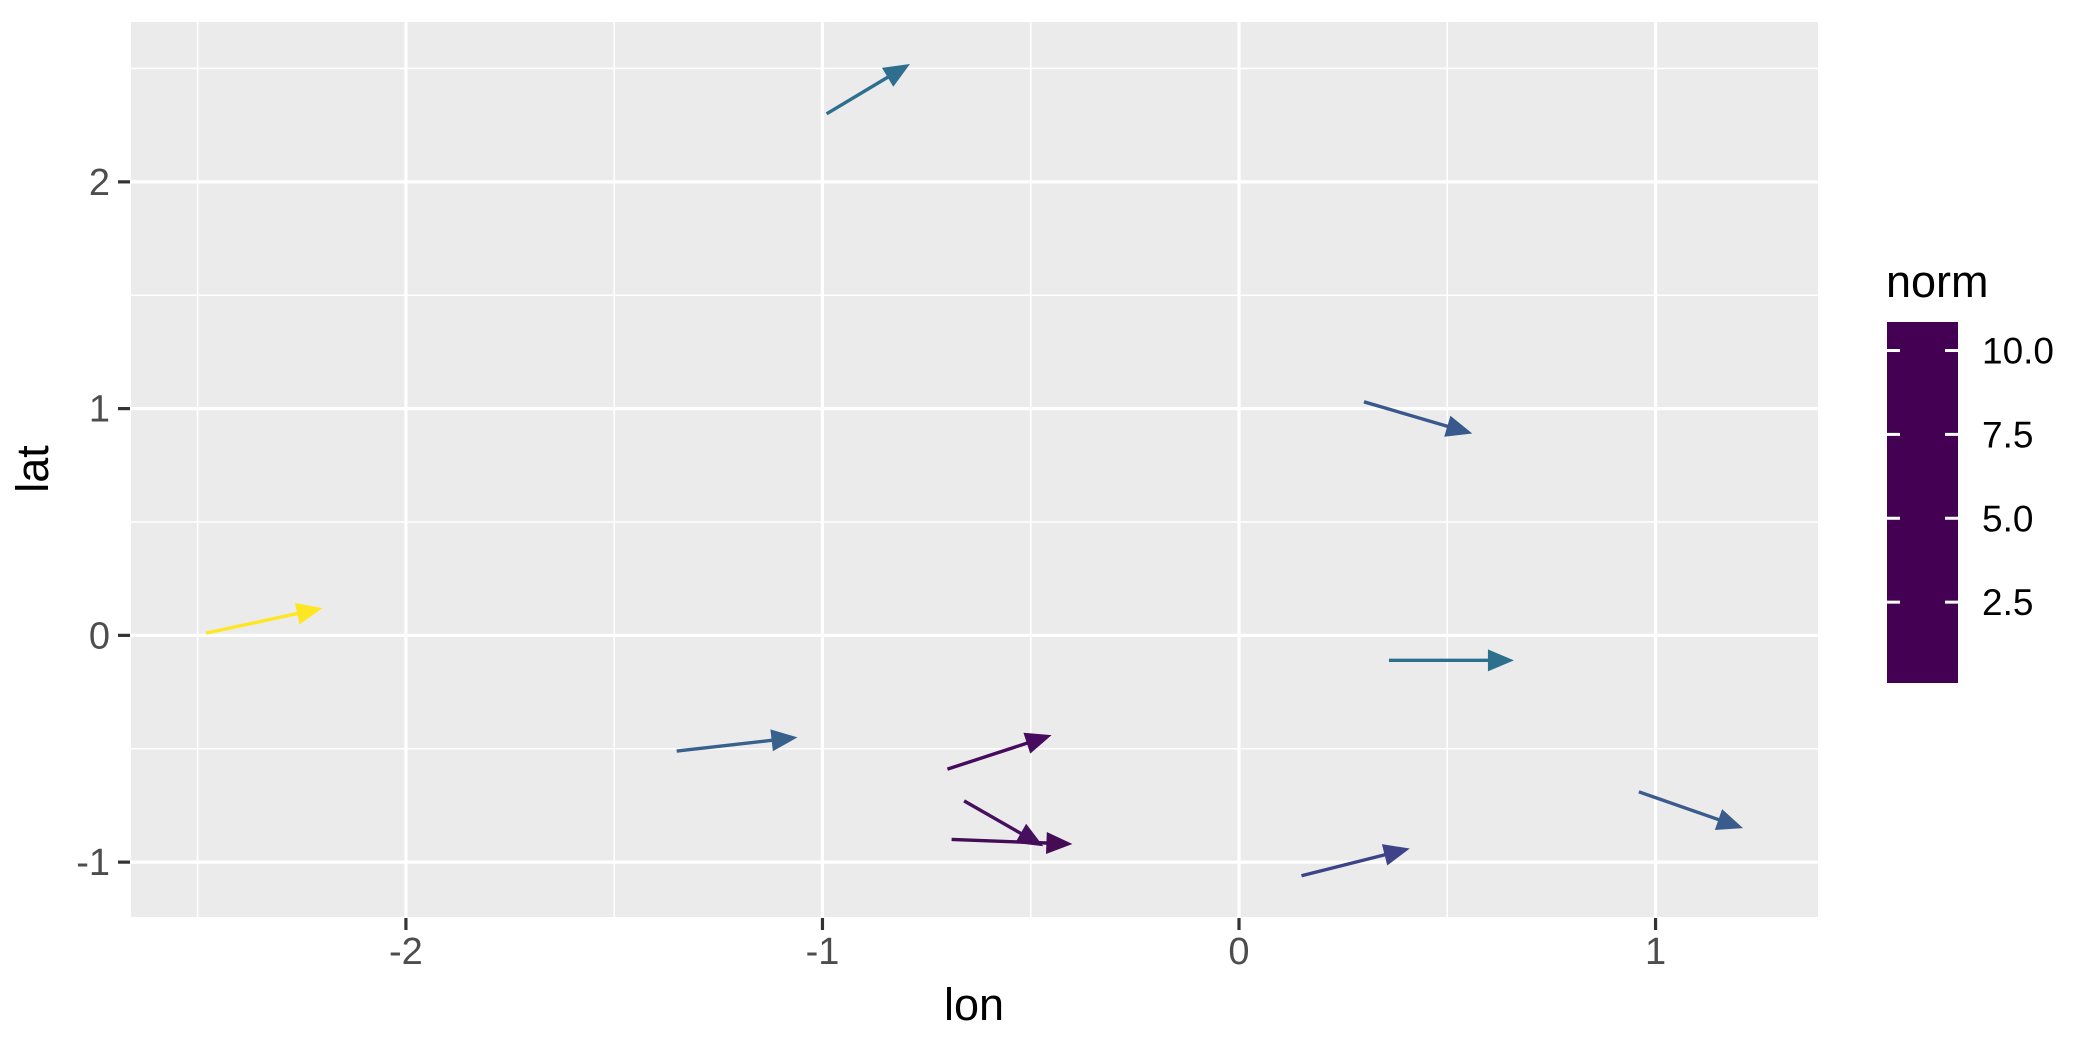 Image resolution: width=2100 pixels, height=1050 pixels. What do you see at coordinates (1937, 281) in the screenshot?
I see `legend-title: norm` at bounding box center [1937, 281].